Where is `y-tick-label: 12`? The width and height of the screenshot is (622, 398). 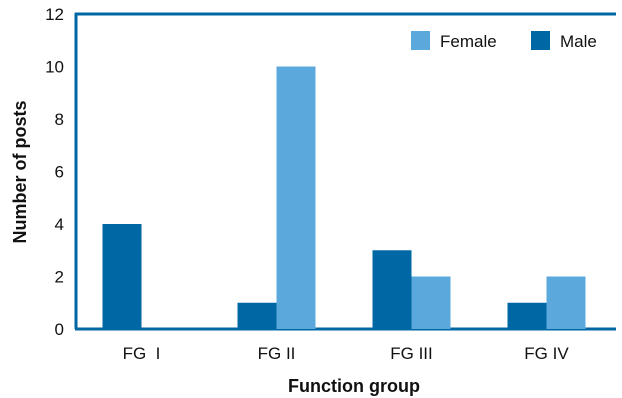 y-tick-label: 12 is located at coordinates (54, 14).